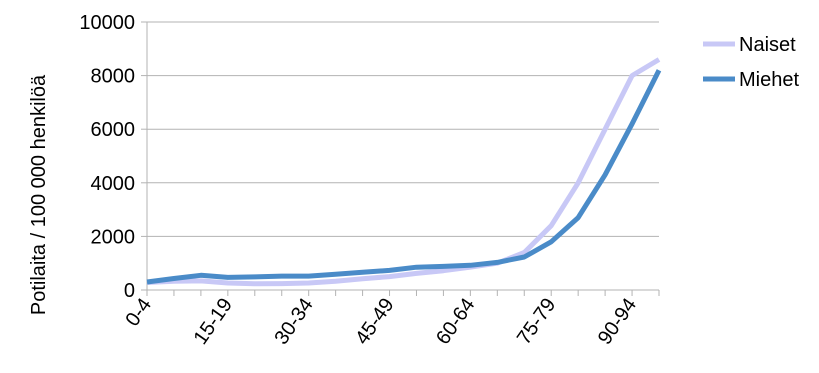 The image size is (819, 373). I want to click on x-tick-label: 45-49, so click(374, 321).